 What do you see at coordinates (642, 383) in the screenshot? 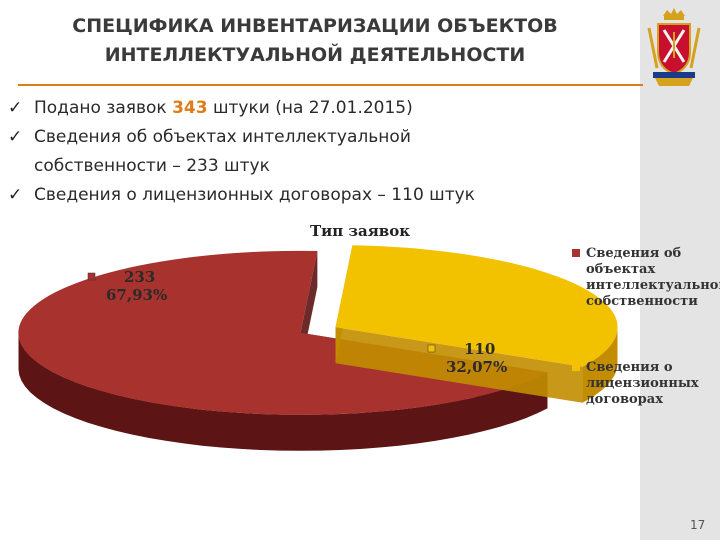
I see `legend-label-line: лицензионных` at bounding box center [642, 383].